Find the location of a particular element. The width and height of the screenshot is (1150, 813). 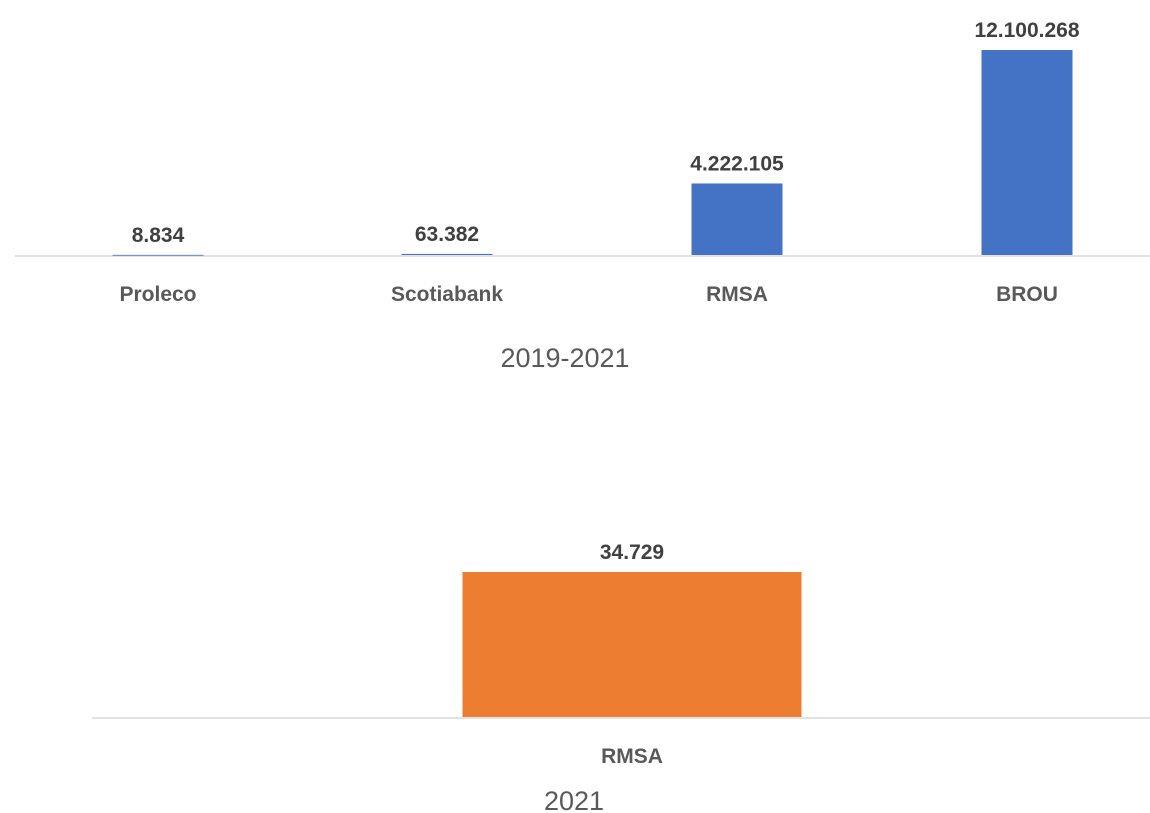

chart-1-category-label-scotiabank: Scotiabank is located at coordinates (447, 294).